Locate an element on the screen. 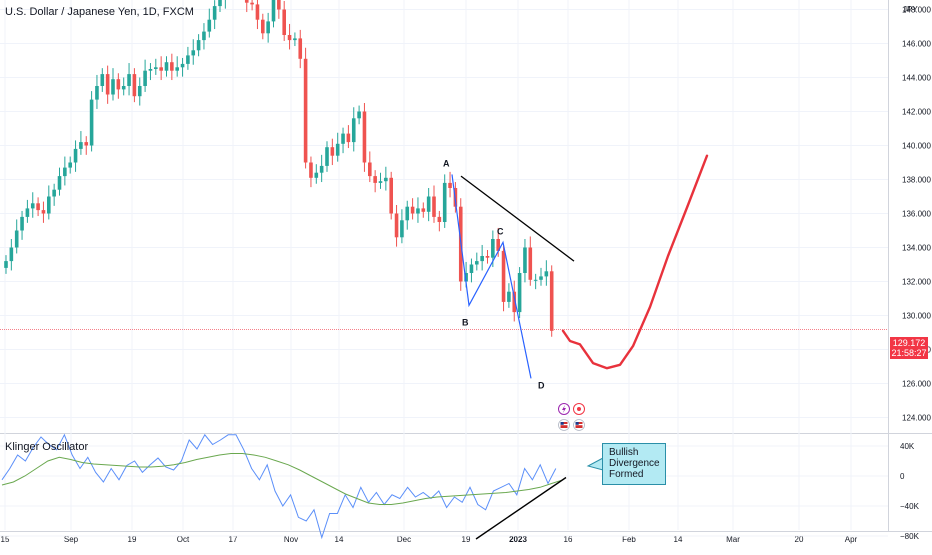 The width and height of the screenshot is (932, 555). osc-tick-label: −80K is located at coordinates (910, 536).